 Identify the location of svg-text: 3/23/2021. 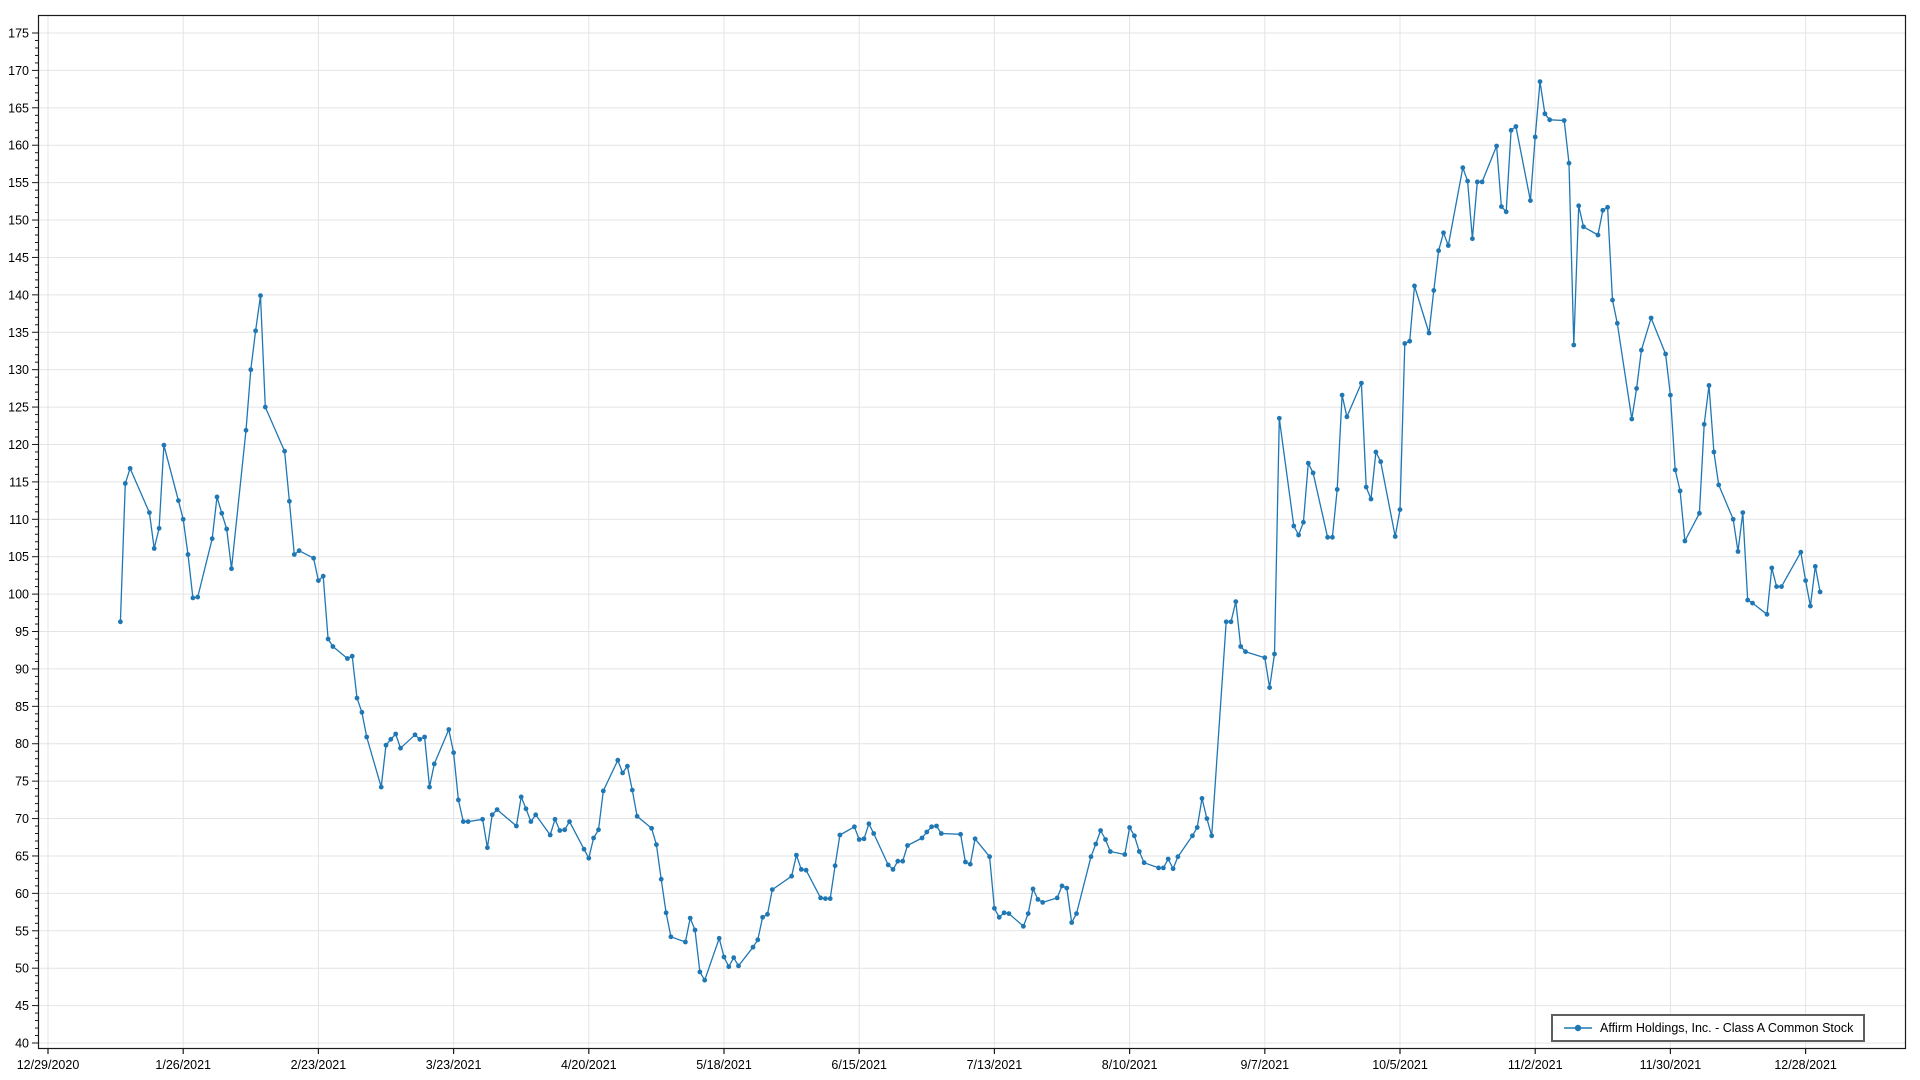
(454, 1065).